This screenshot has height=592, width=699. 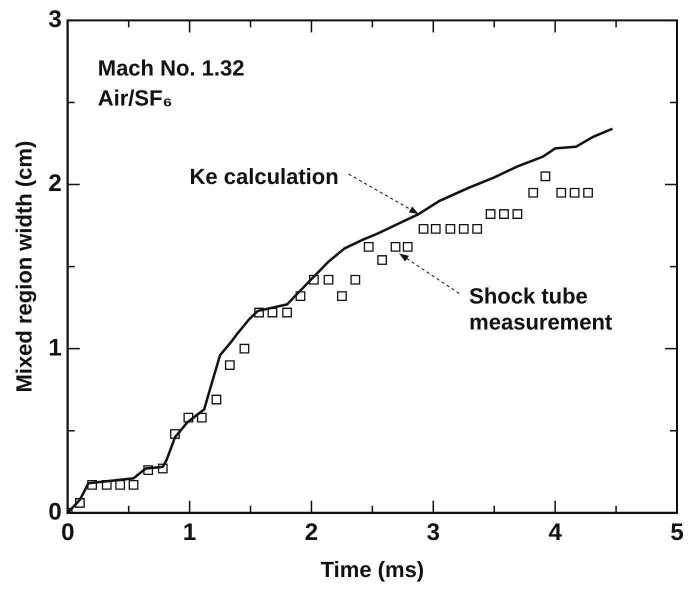 I want to click on y-tick-label: 2, so click(x=55, y=184).